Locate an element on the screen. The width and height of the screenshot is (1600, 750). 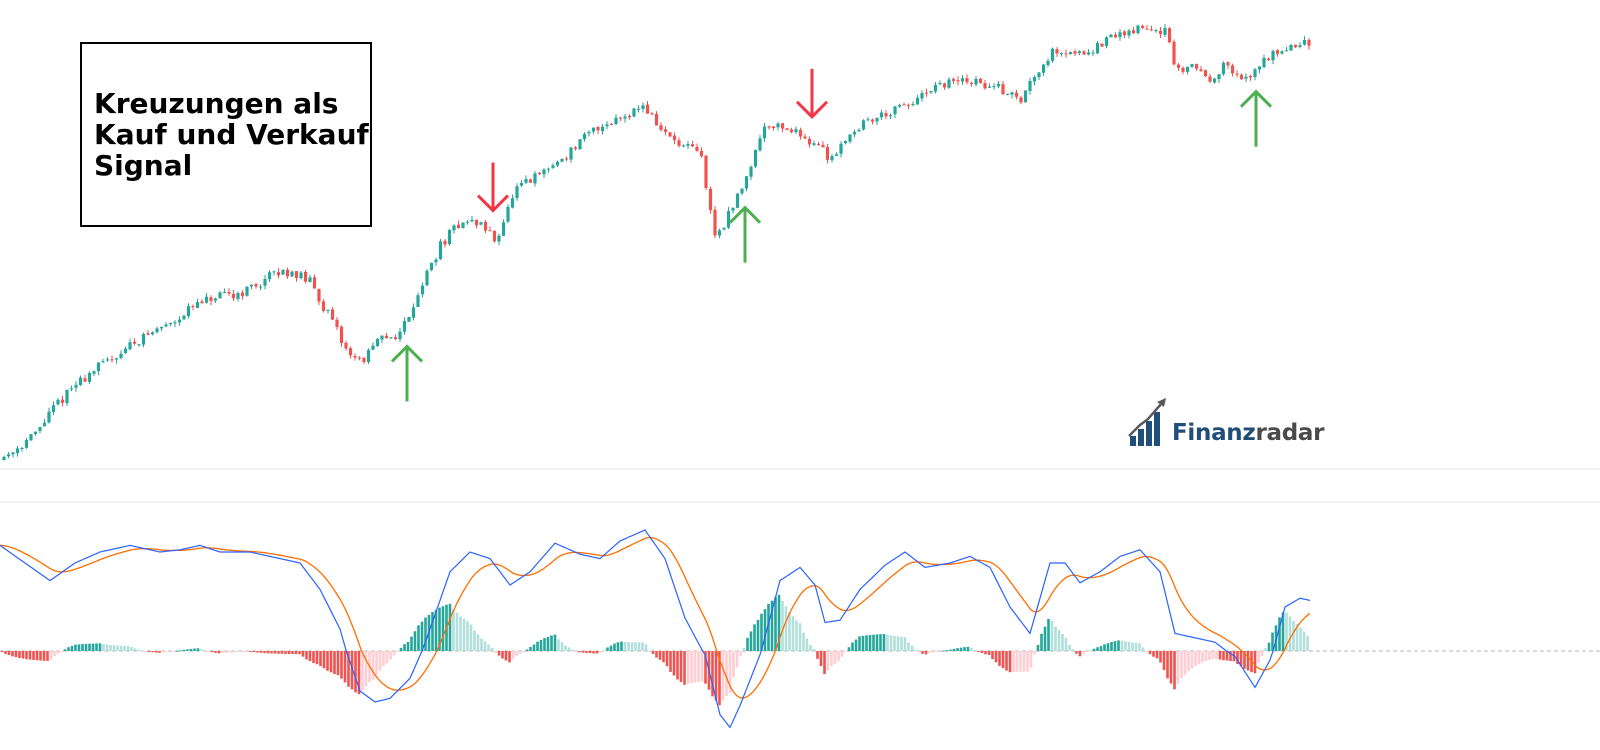
buy-signal-arrow-icon is located at coordinates (745, 234).